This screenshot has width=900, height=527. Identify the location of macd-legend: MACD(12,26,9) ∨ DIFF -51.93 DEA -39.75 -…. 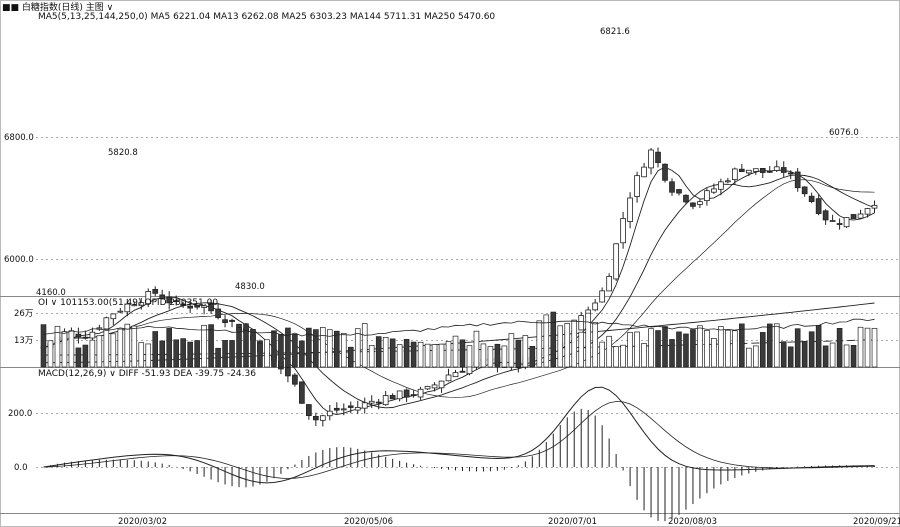
(147, 374).